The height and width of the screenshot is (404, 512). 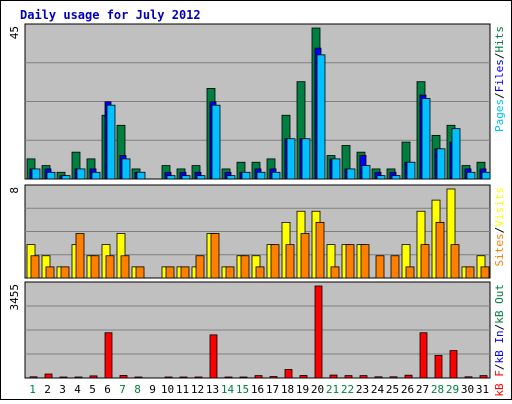 I want to click on chart-title: Daily usage for July 2012, so click(x=110, y=15).